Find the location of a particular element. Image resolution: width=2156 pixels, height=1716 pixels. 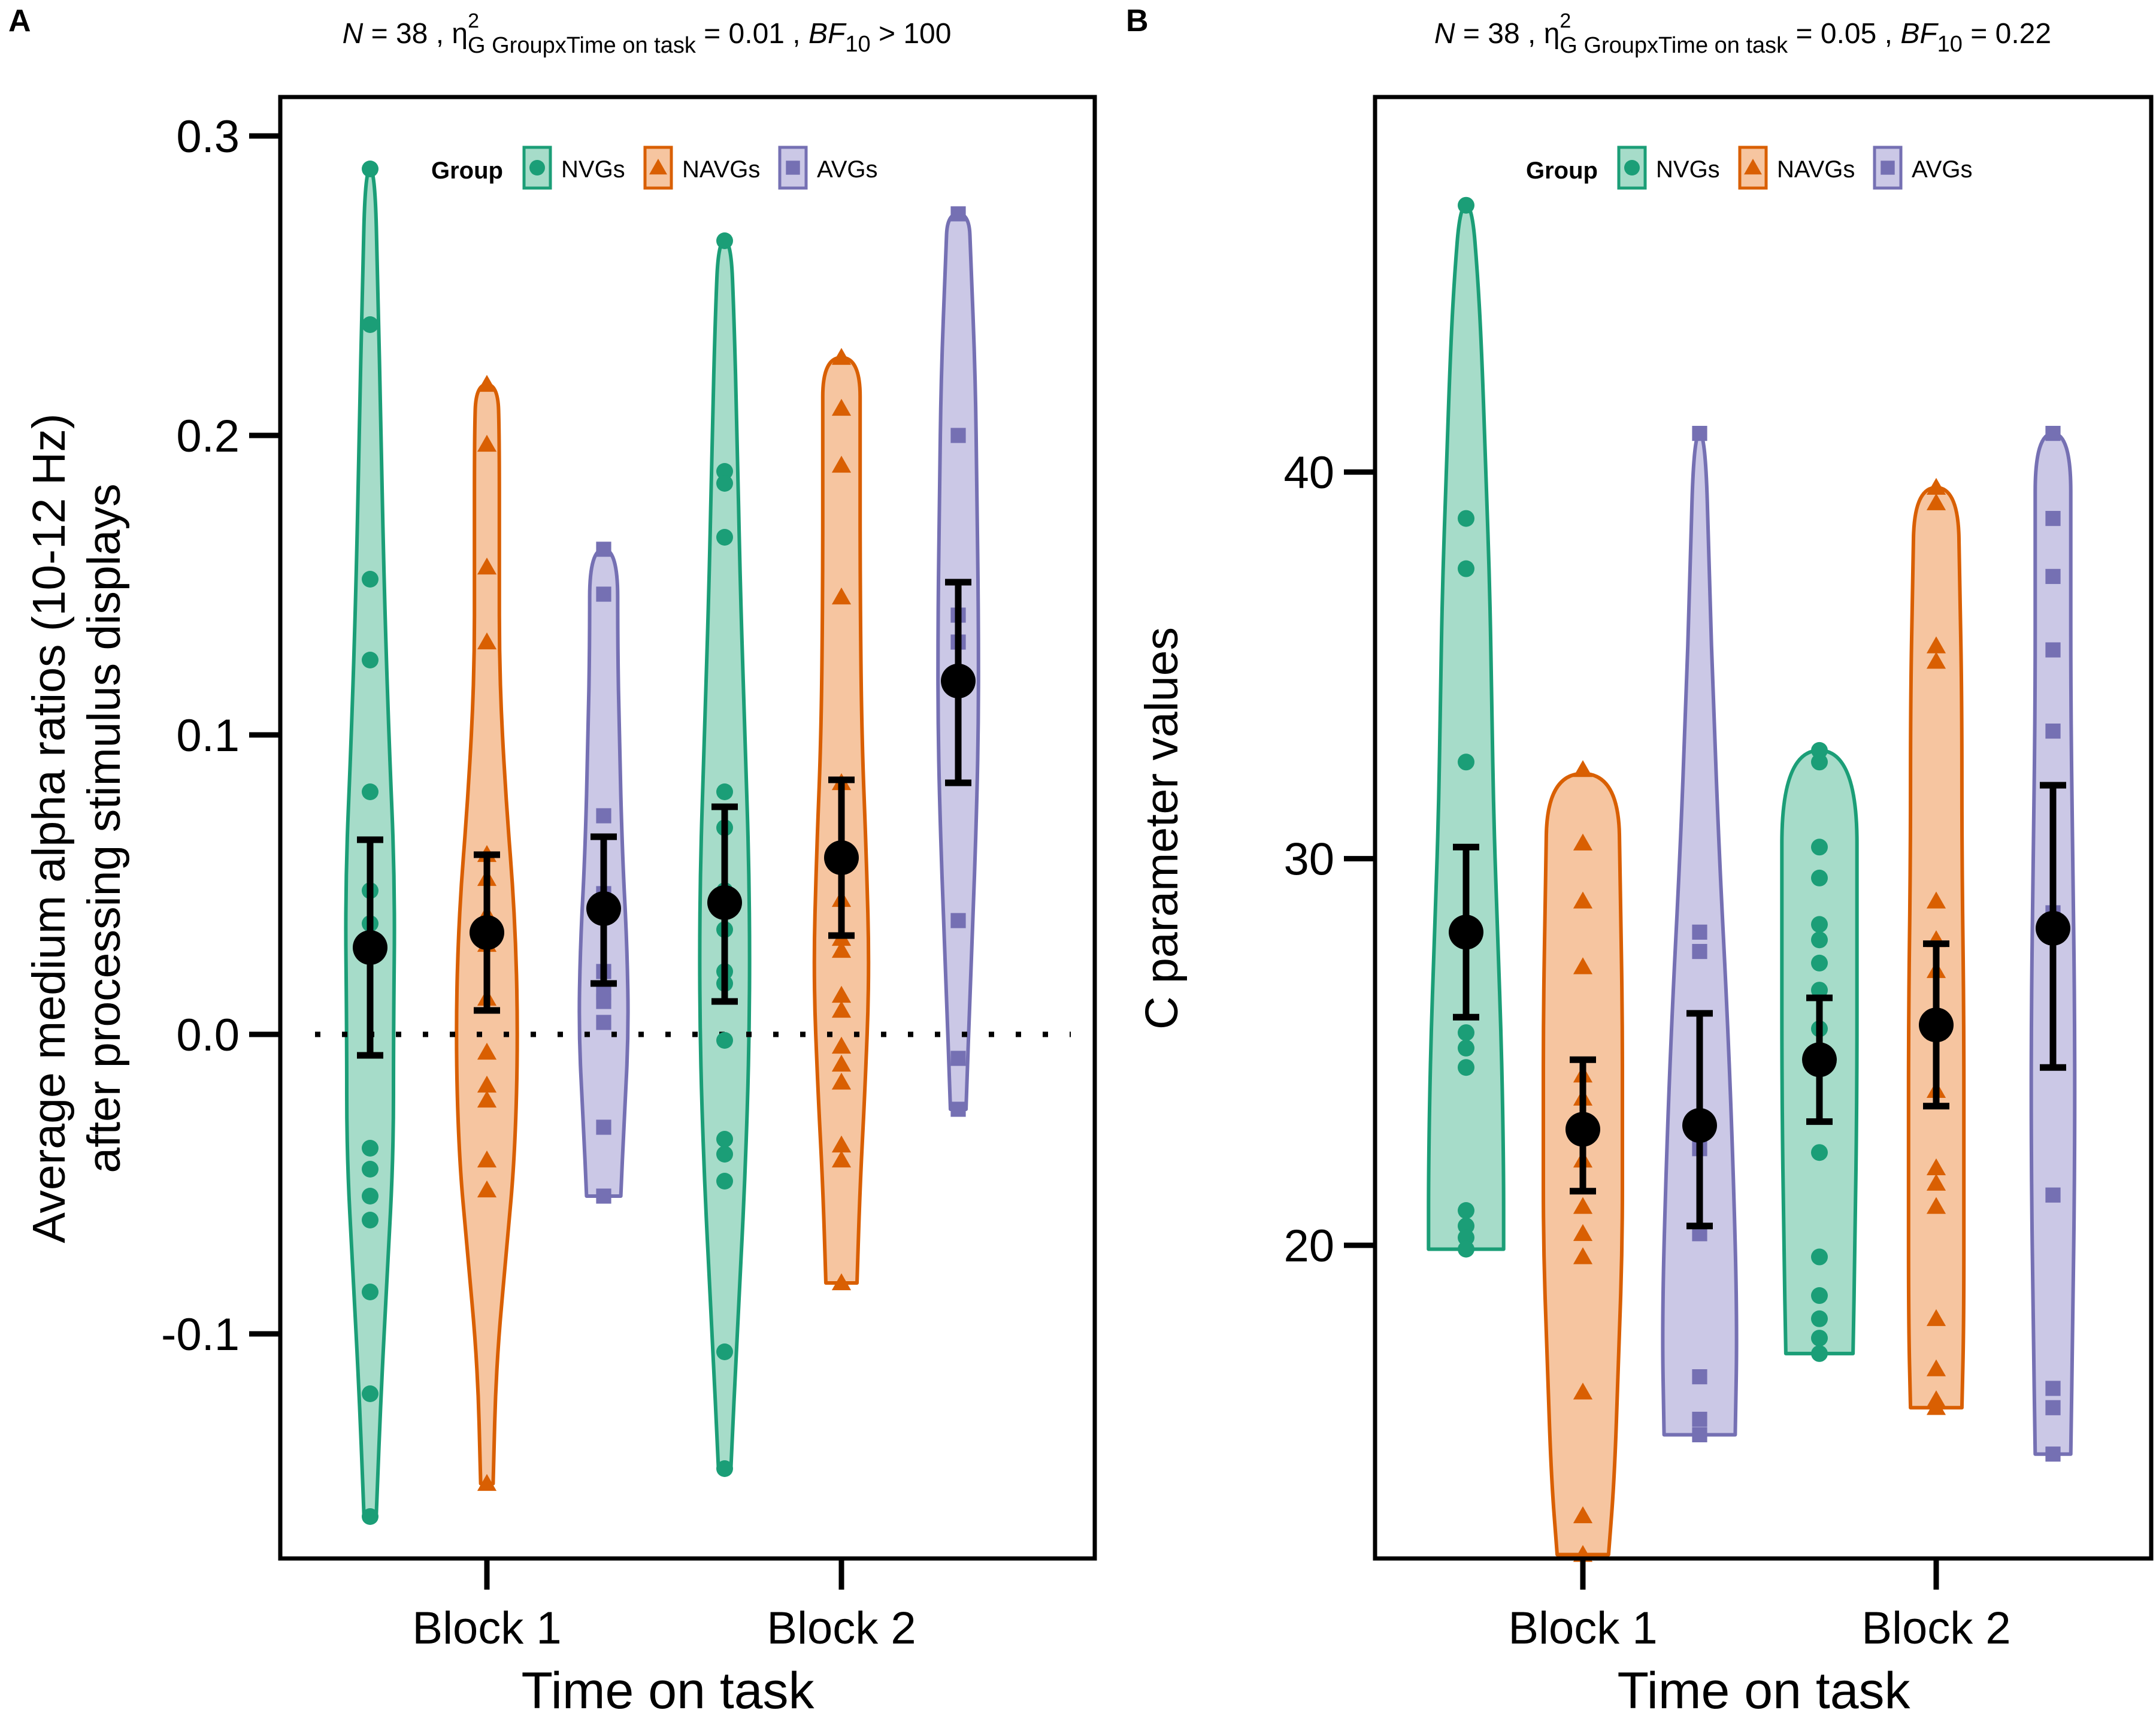

panel-b-y-tick-label: 20 is located at coordinates (1308, 1246).